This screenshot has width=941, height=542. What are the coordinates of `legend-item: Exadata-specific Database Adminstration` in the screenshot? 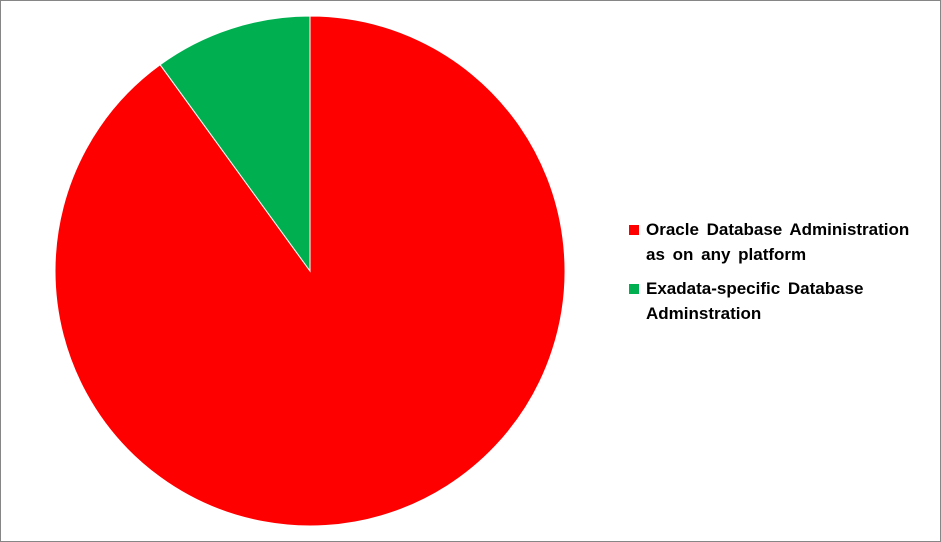 It's located at (779, 301).